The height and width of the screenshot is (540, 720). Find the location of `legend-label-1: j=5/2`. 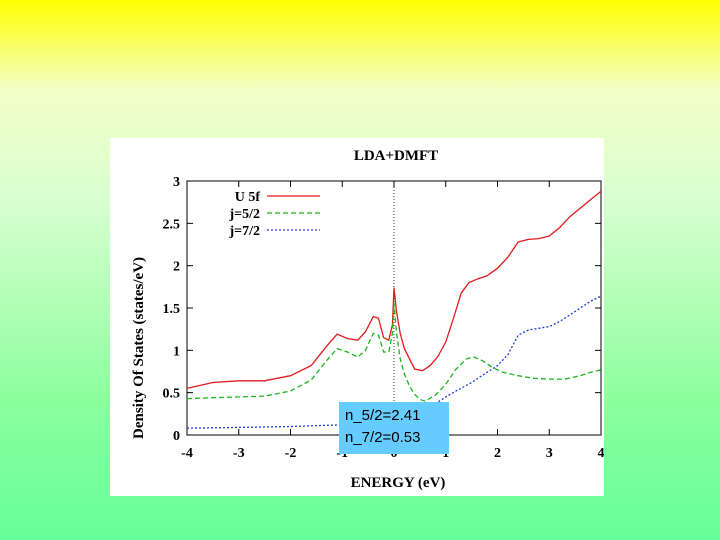

legend-label-1: j=5/2 is located at coordinates (244, 214).